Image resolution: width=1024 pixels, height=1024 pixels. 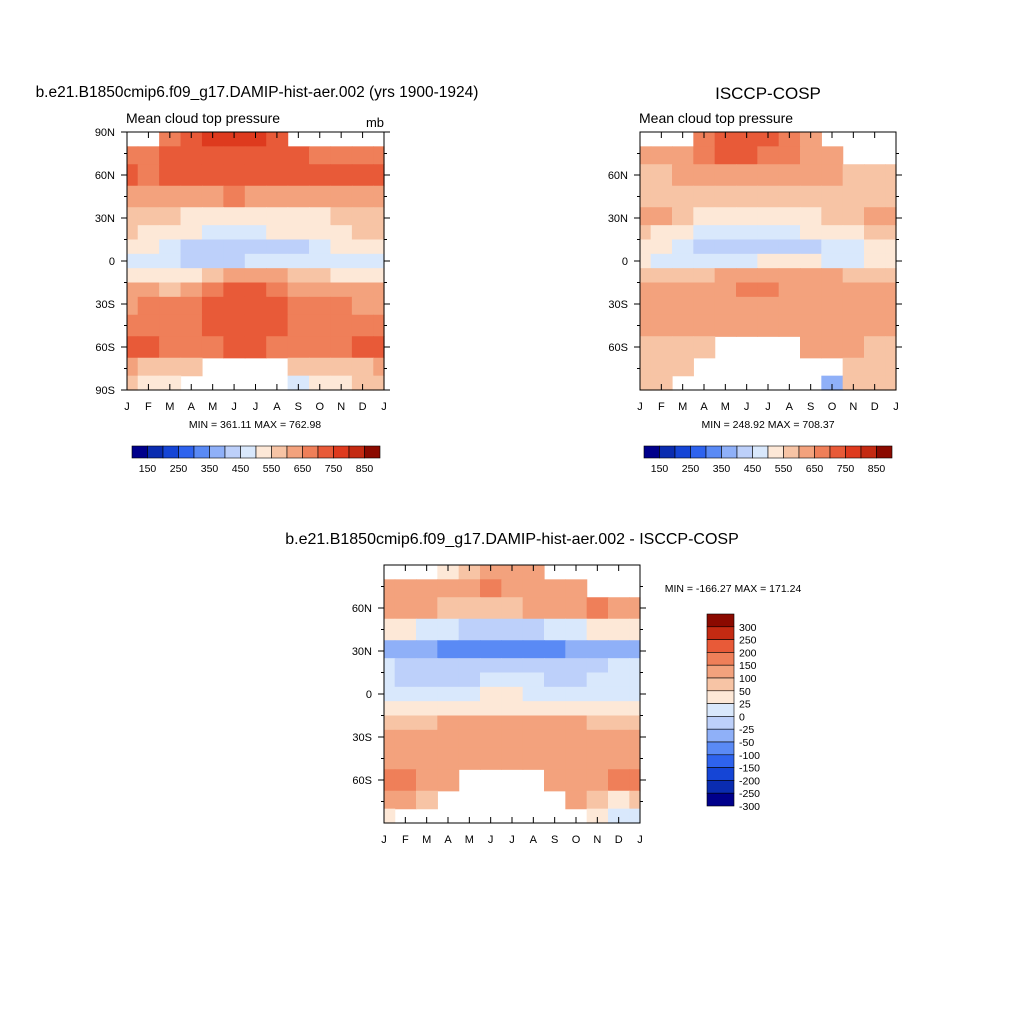 I want to click on panel-diff-ticks: J F M A M J J A S O N D J 60N 30N 0 30S 60S, so click(x=499, y=705).